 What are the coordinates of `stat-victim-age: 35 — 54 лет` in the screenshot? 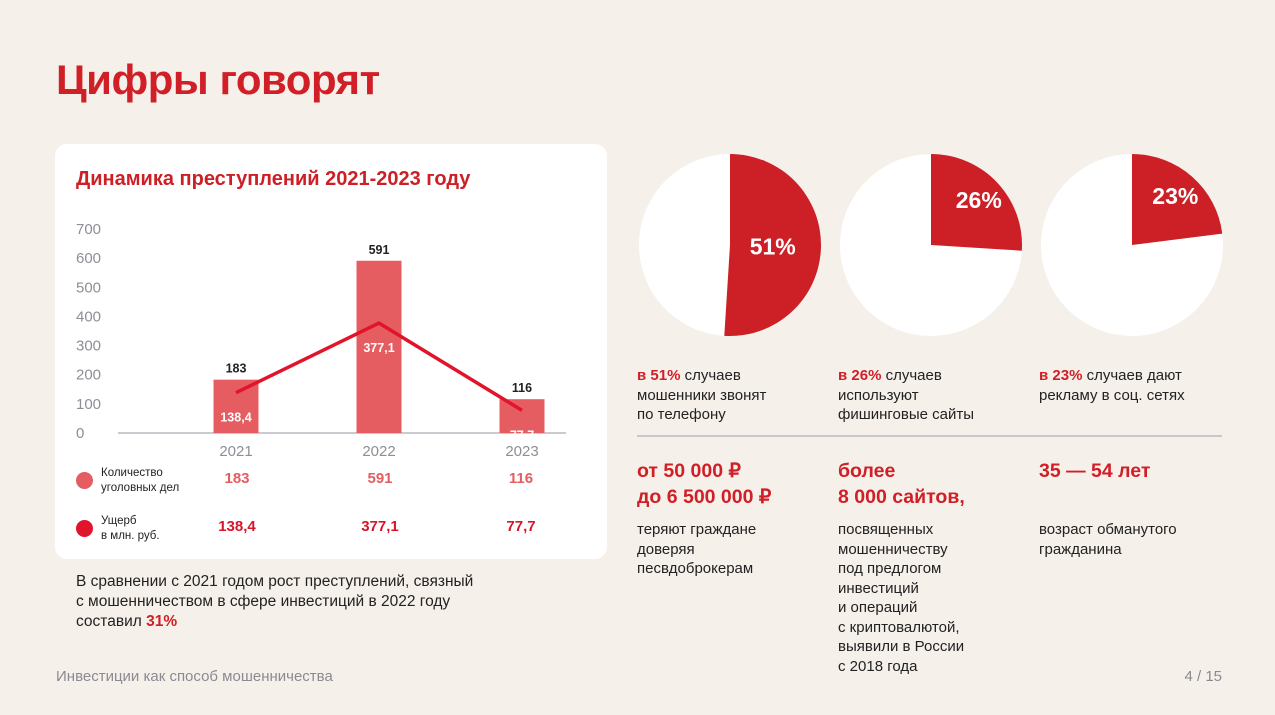 It's located at (1095, 471).